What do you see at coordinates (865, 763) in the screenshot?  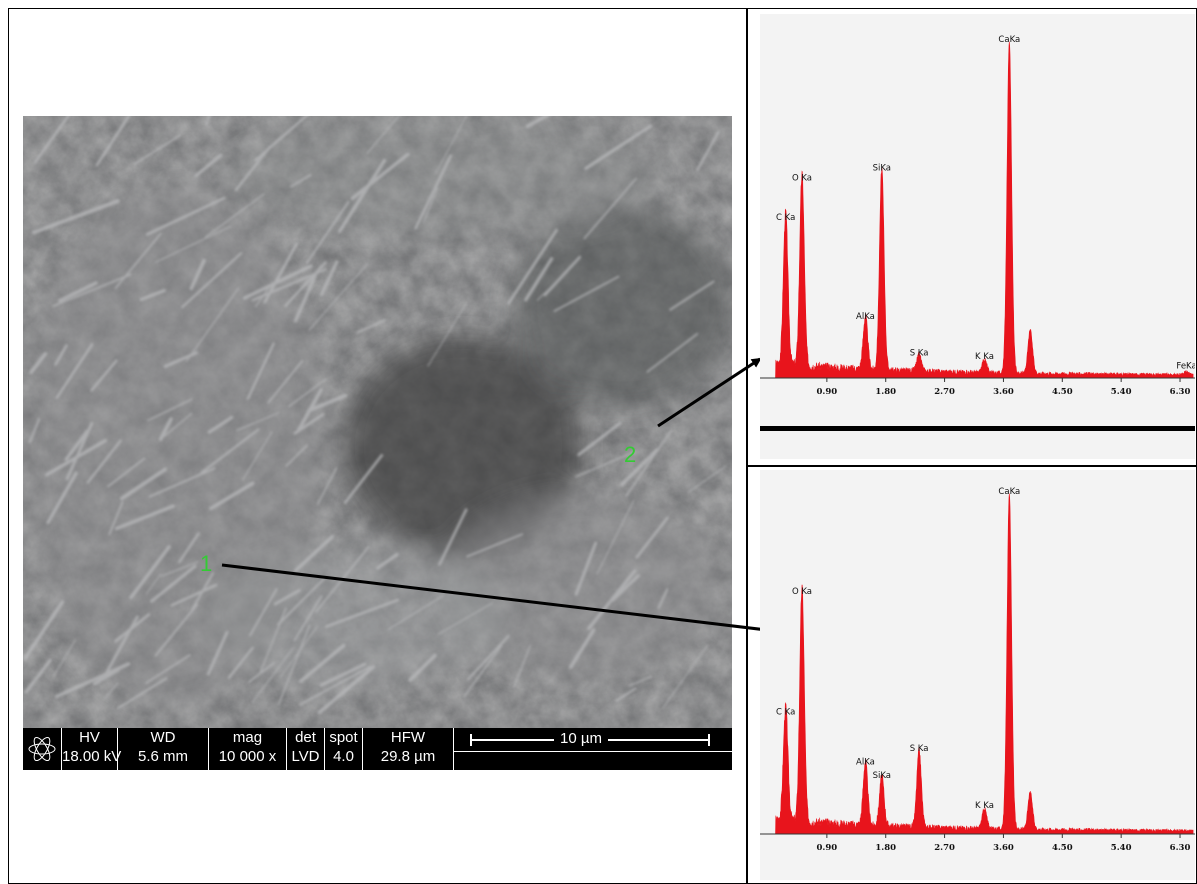 I see `peak-label: AlKa` at bounding box center [865, 763].